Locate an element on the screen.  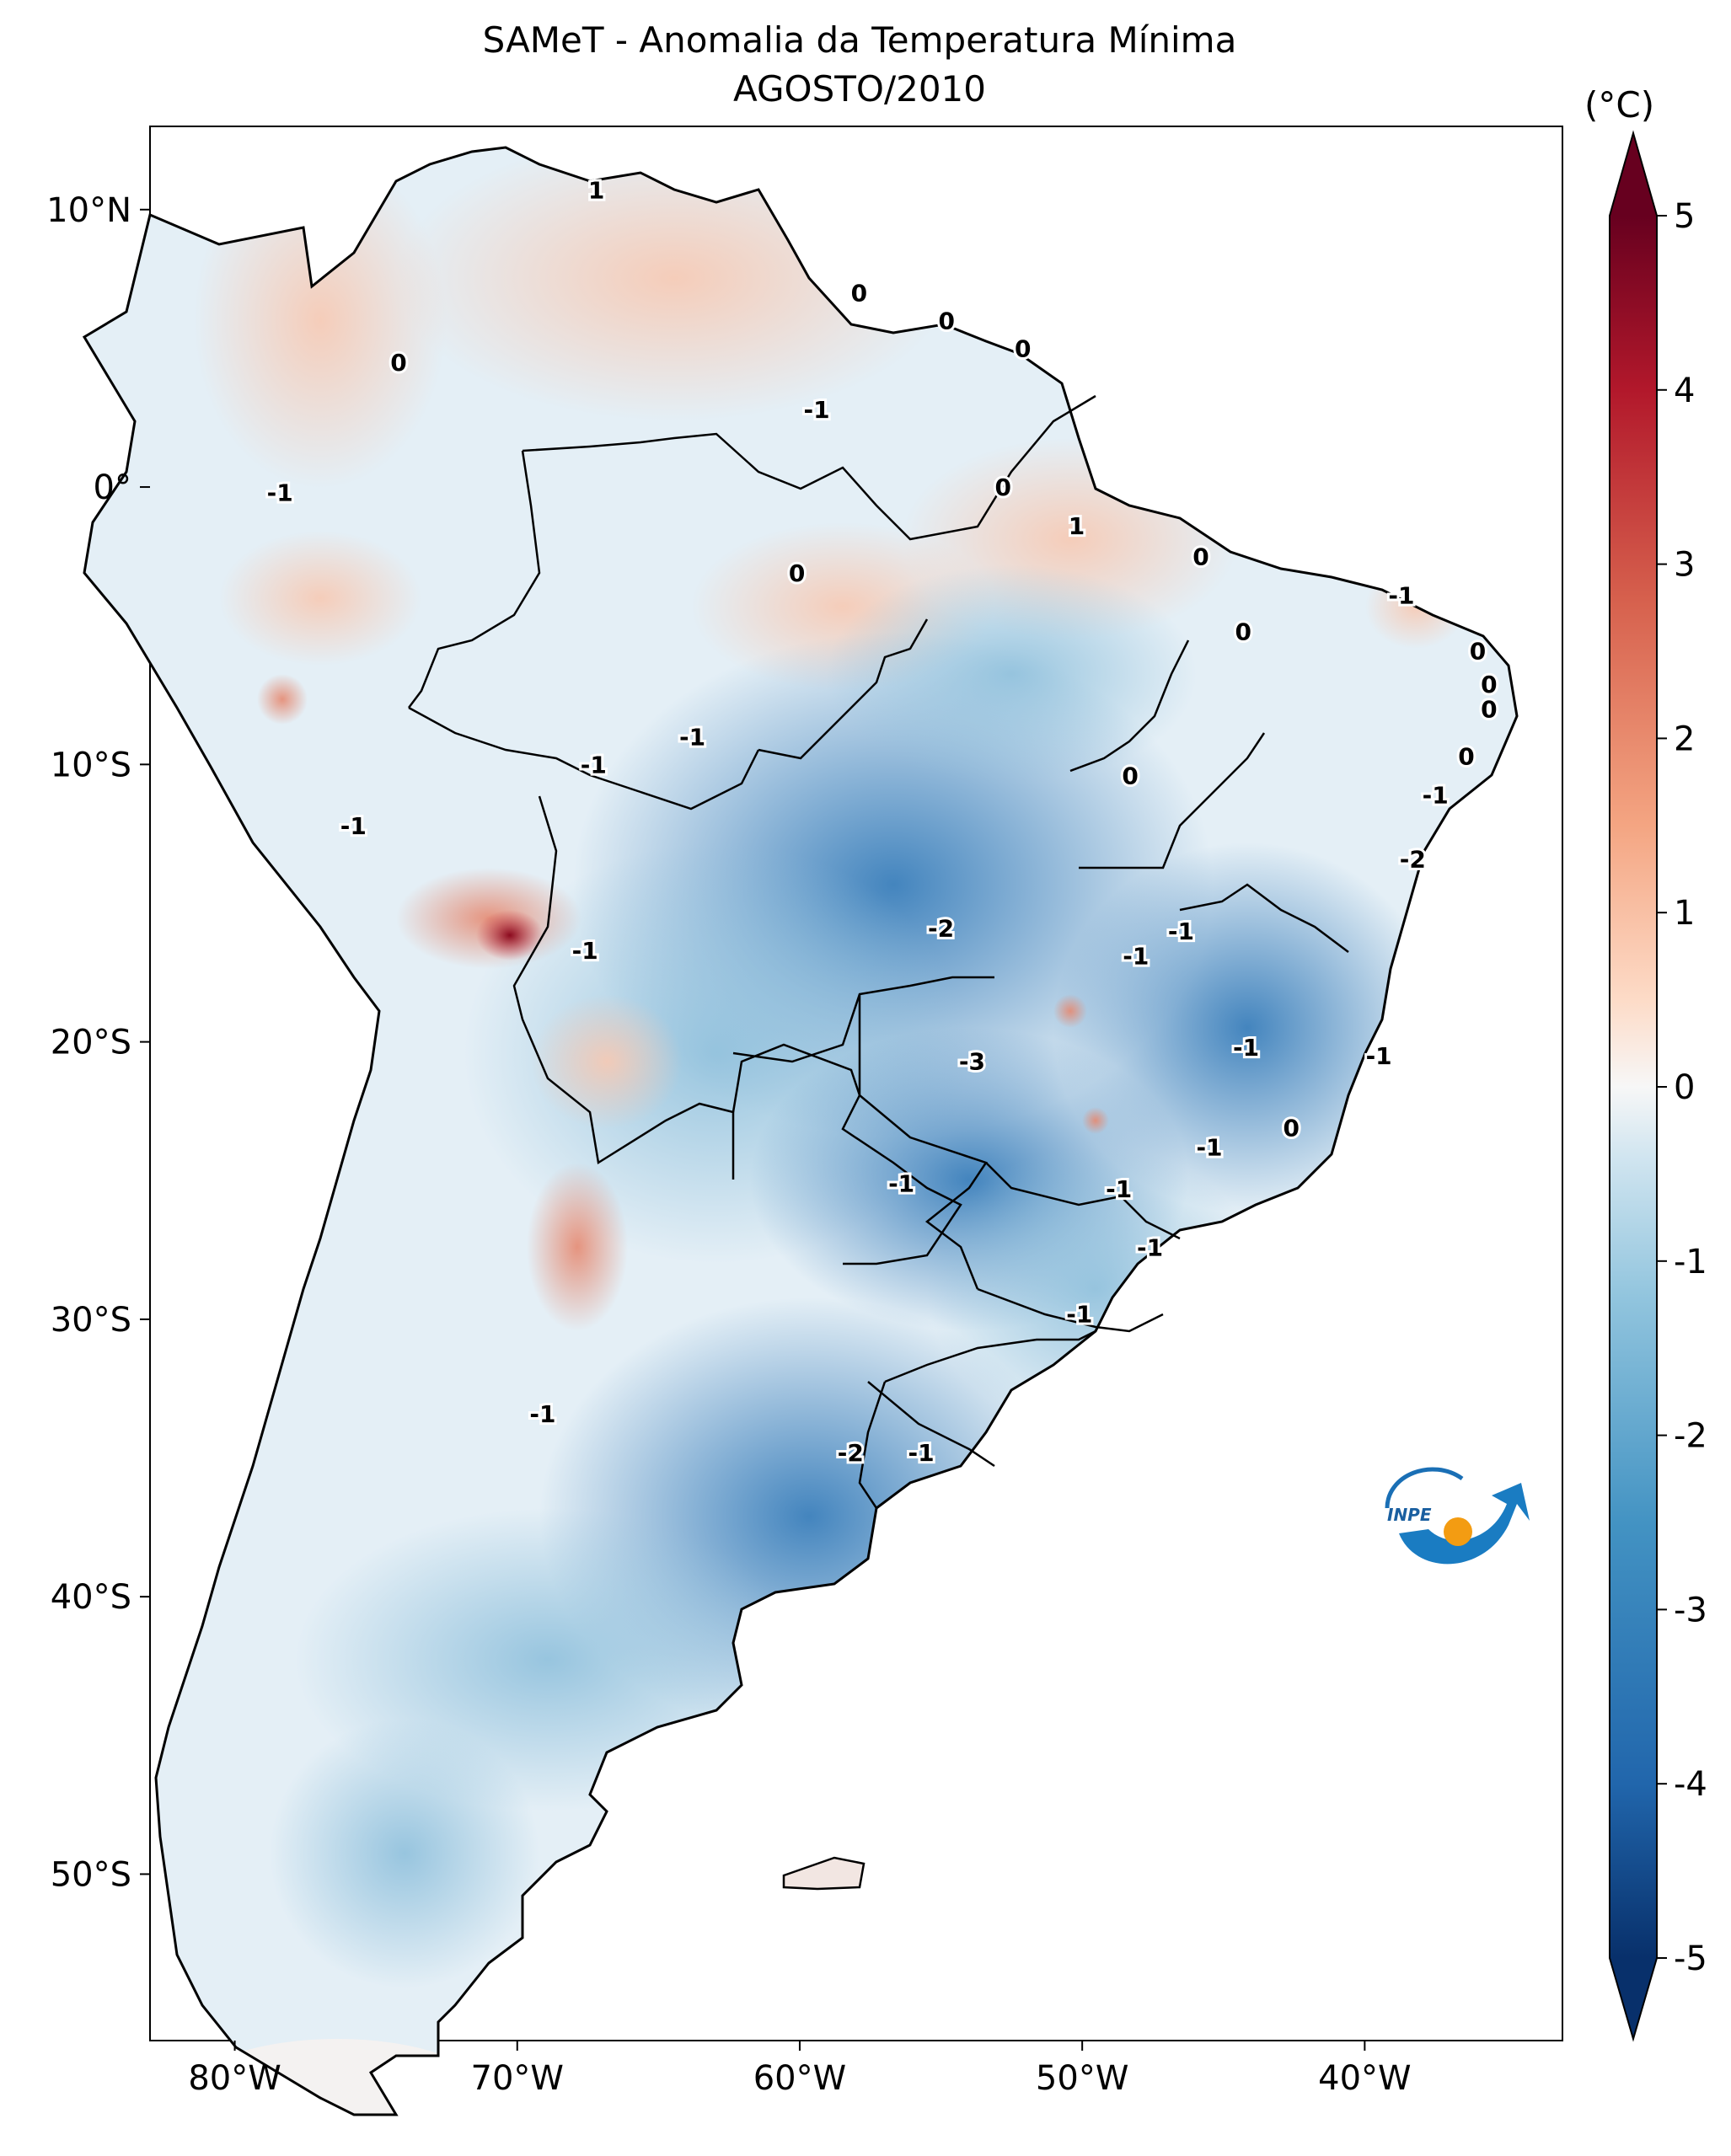
logo-orange-dot is located at coordinates (1458, 1531).